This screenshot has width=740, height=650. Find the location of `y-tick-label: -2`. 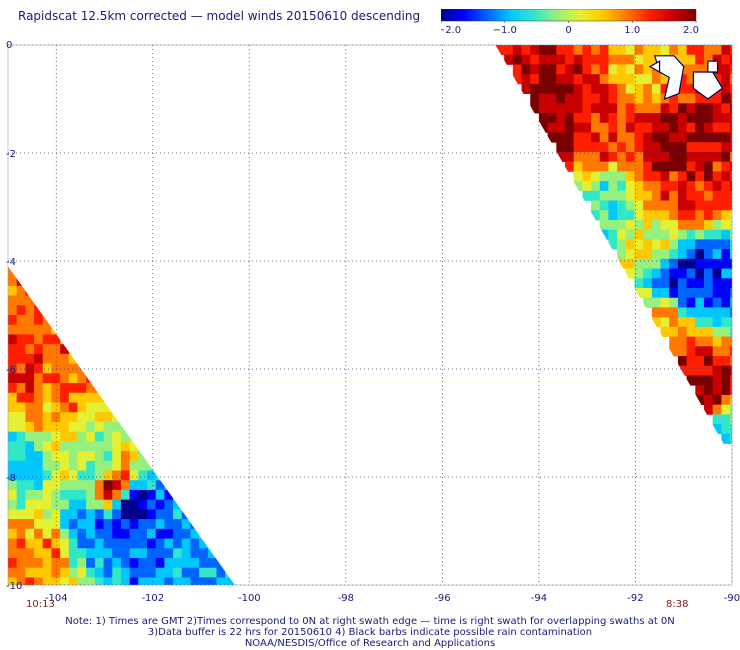

y-tick-label: -2 is located at coordinates (11, 154).